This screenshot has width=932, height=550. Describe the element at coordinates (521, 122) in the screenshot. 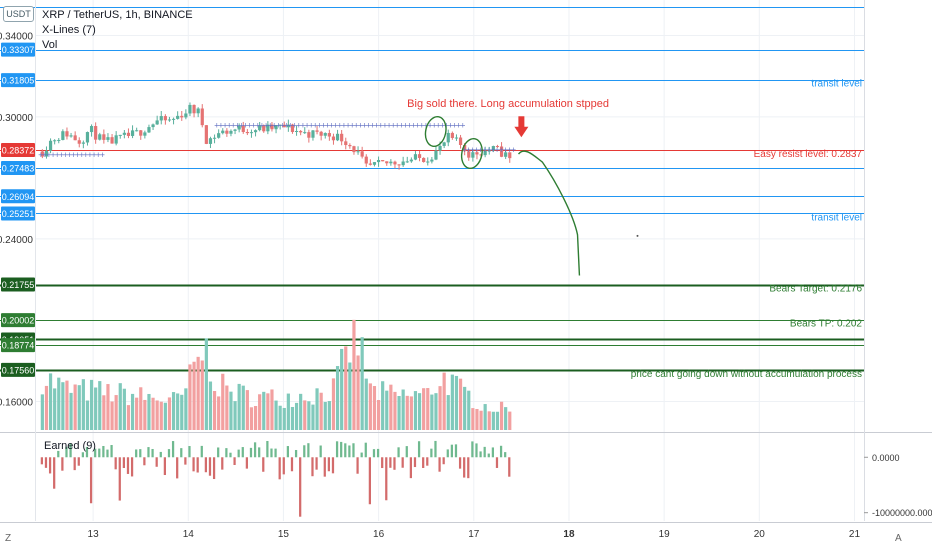

I see `down-arrow-shaft` at that location.